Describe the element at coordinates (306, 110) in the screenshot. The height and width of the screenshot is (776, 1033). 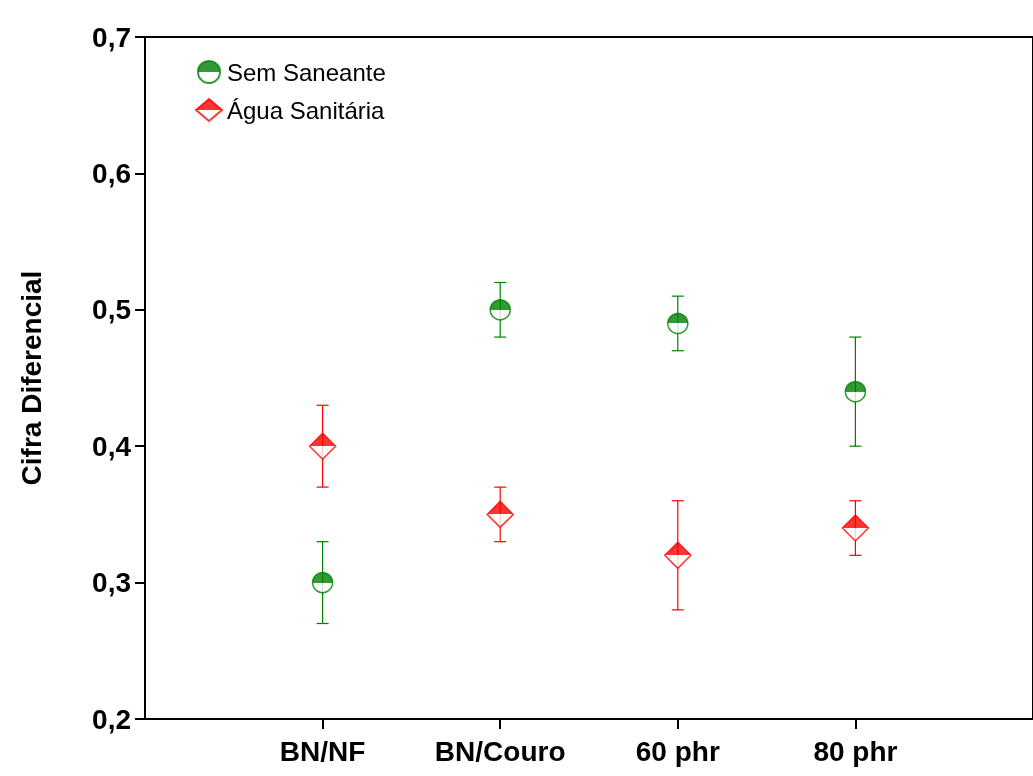
I see `legend-label: Água Sanitária` at that location.